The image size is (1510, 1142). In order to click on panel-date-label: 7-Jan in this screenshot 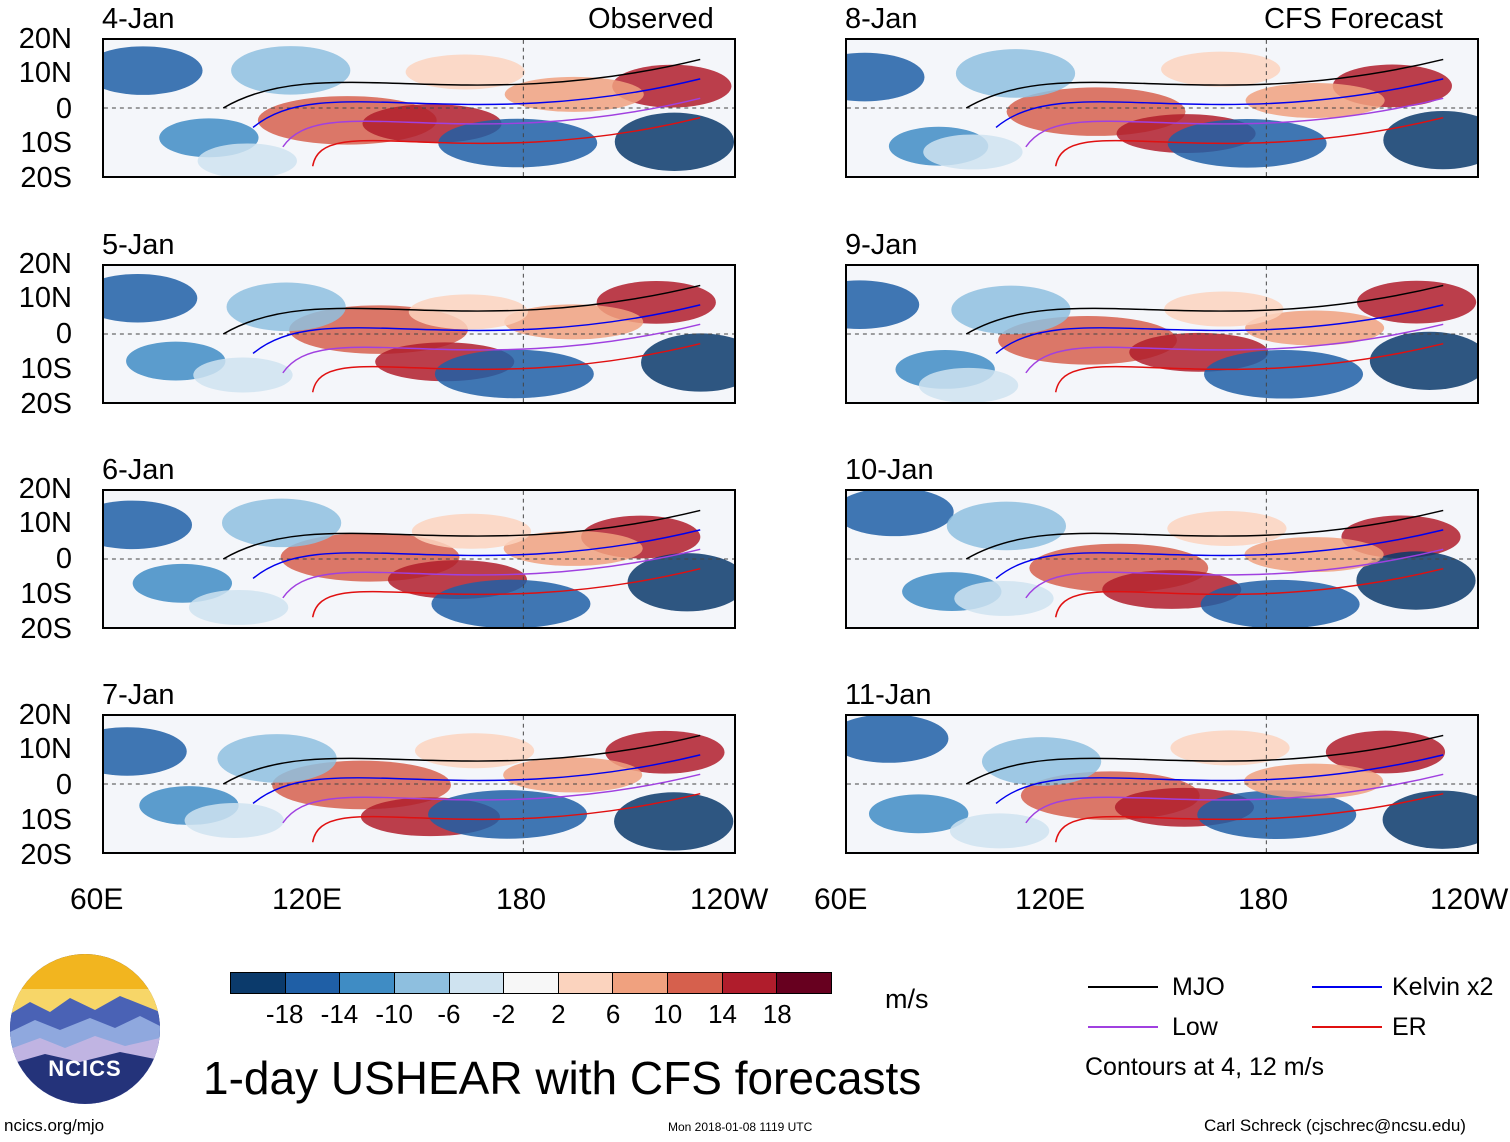, I will do `click(138, 695)`.